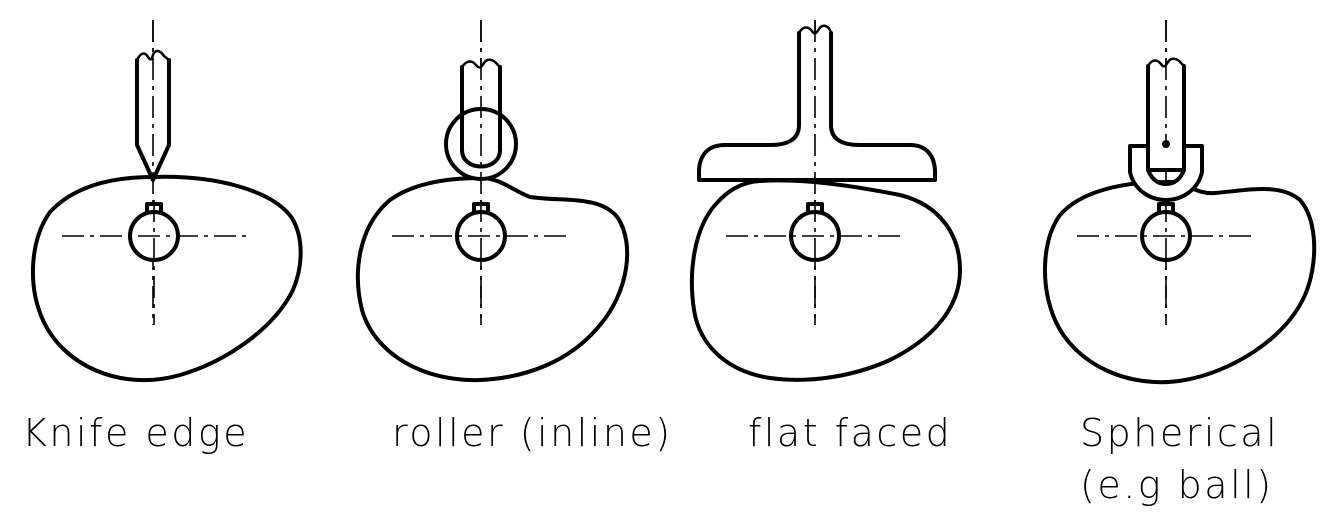  Describe the element at coordinates (817, 106) in the screenshot. I see `flat-follower` at that location.